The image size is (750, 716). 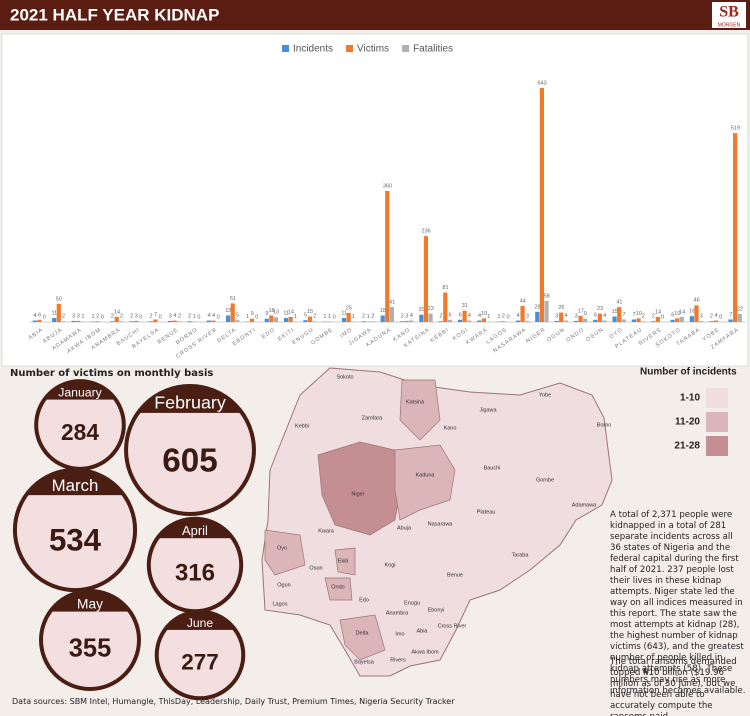 I want to click on month-value: 355, so click(x=90, y=649).